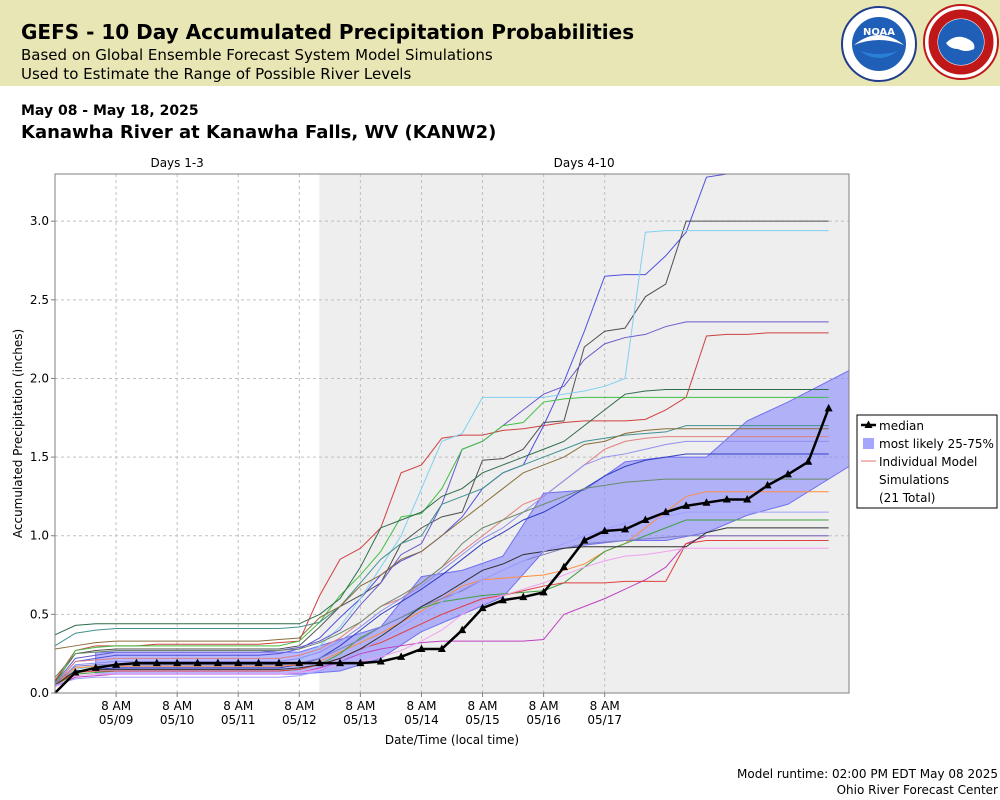 This screenshot has width=1000, height=800. I want to click on x-tick-date: 05/17, so click(604, 720).